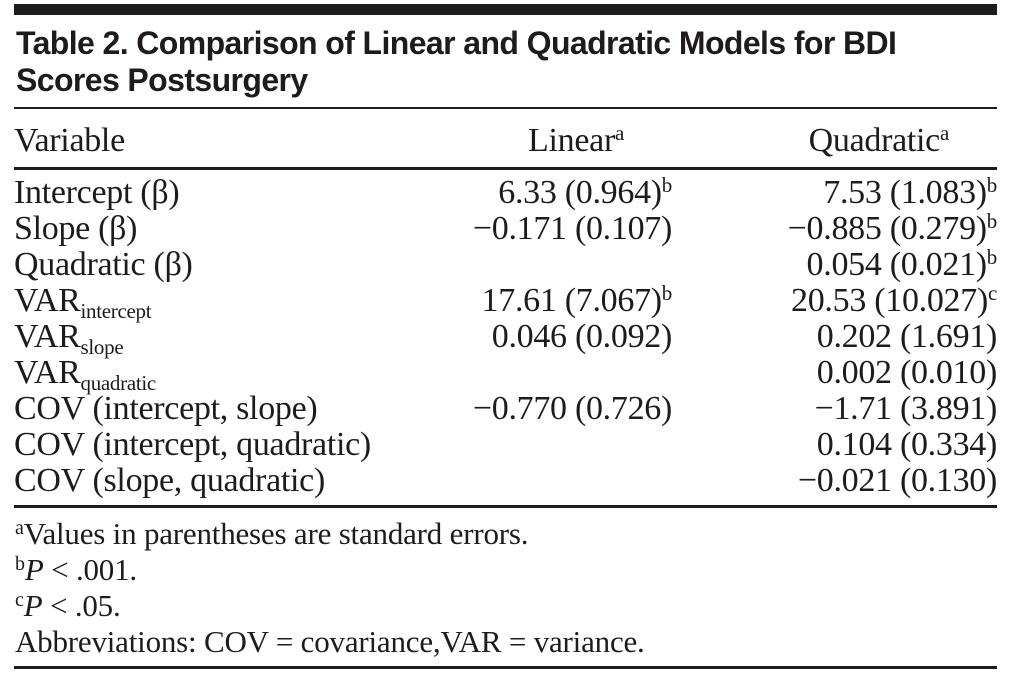  I want to click on quadratic-value: 7.53 (1.083), so click(905, 192).